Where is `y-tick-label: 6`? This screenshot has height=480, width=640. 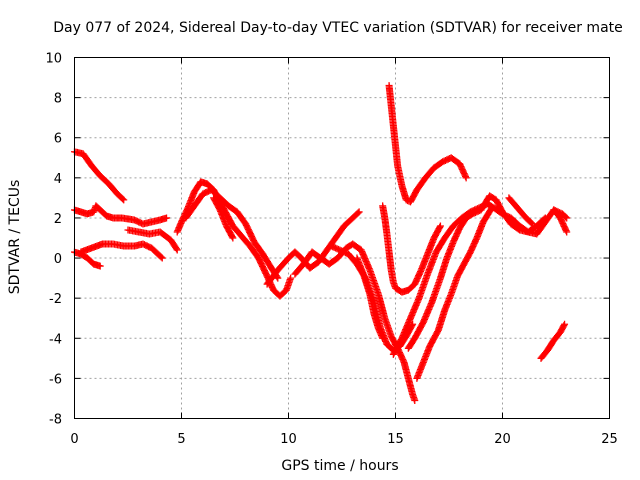
y-tick-label: 6 is located at coordinates (58, 139).